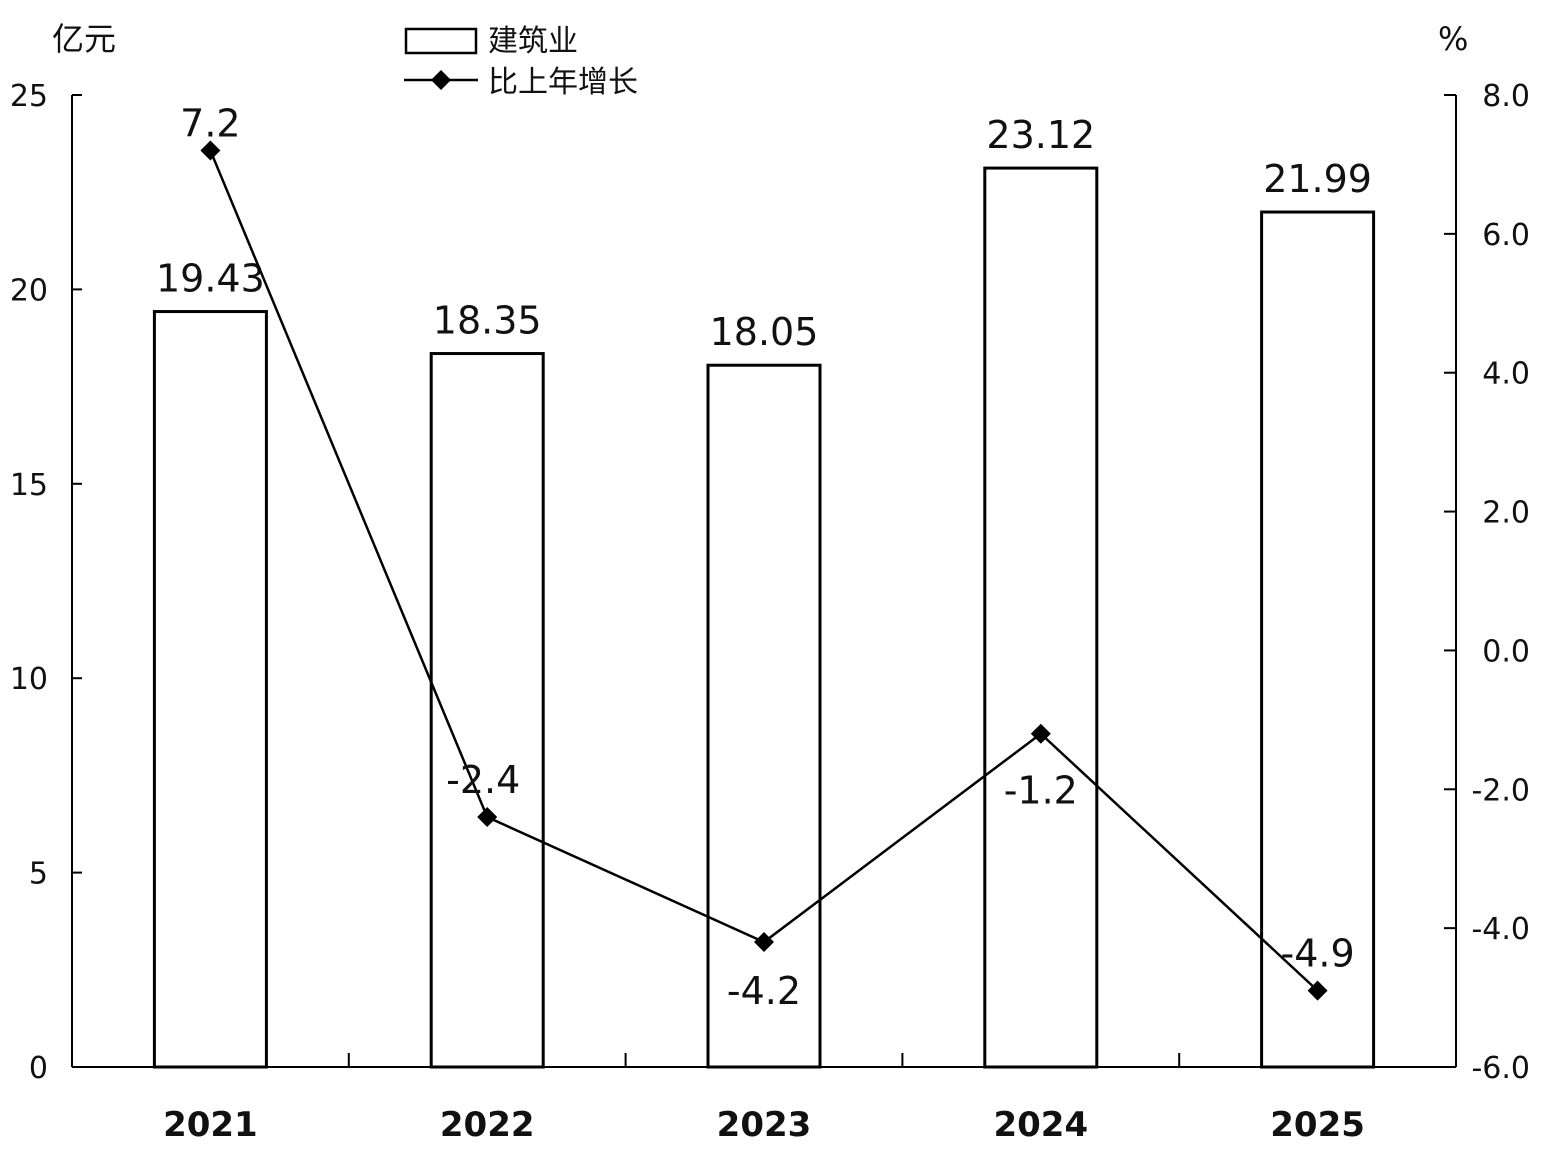 This screenshot has width=1554, height=1151. Describe the element at coordinates (533, 41) in the screenshot. I see `legend-bar-label: 建筑业` at that location.